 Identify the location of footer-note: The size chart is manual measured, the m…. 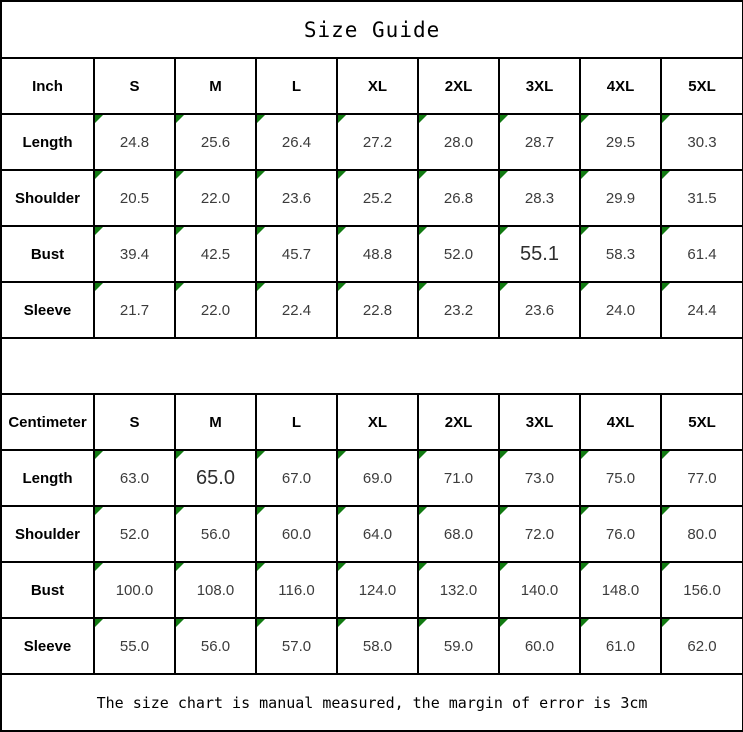
(371, 702).